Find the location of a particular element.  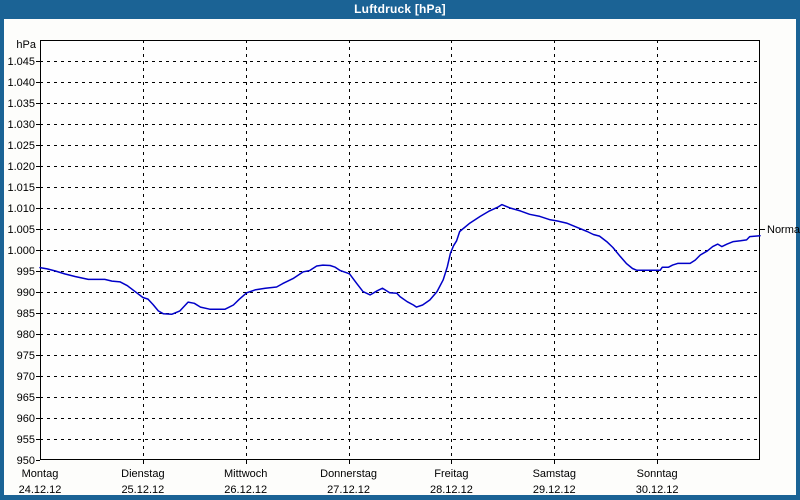

y-tick-label: 985 is located at coordinates (26, 314).